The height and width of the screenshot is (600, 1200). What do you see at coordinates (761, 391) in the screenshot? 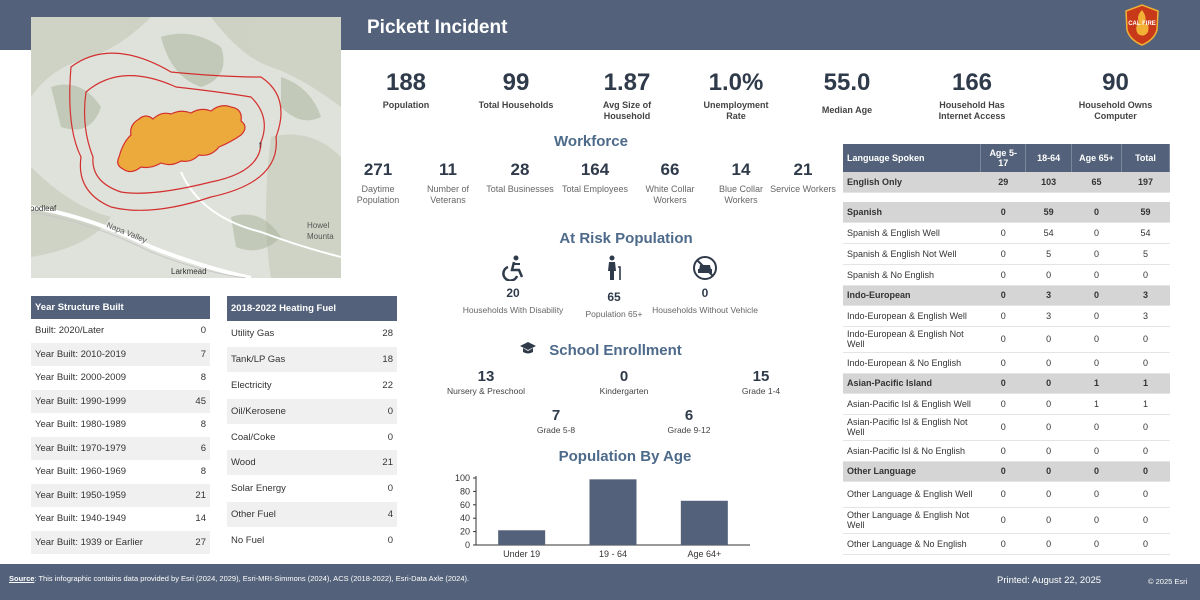
I see `enrollment-label: Grade 1-4` at bounding box center [761, 391].